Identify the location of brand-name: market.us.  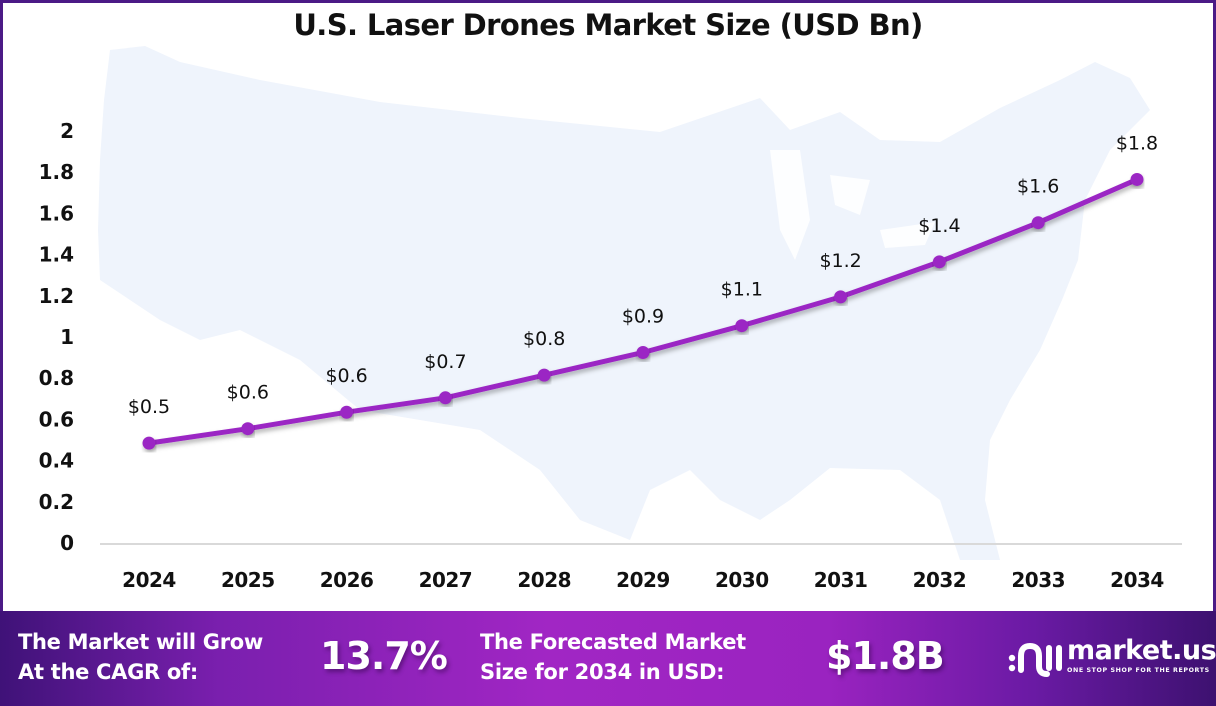
(1141, 650).